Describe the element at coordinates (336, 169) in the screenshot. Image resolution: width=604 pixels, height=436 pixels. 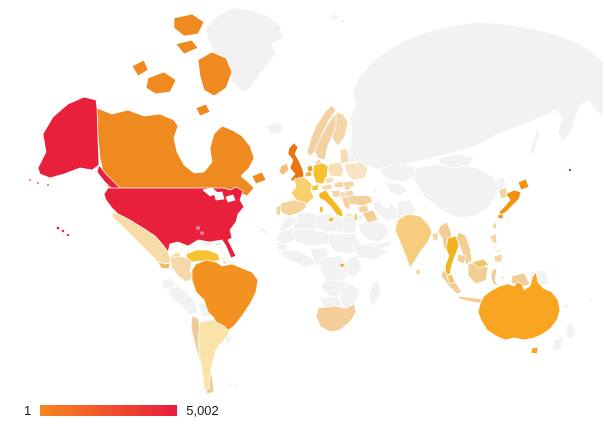
I see `country-poland` at that location.